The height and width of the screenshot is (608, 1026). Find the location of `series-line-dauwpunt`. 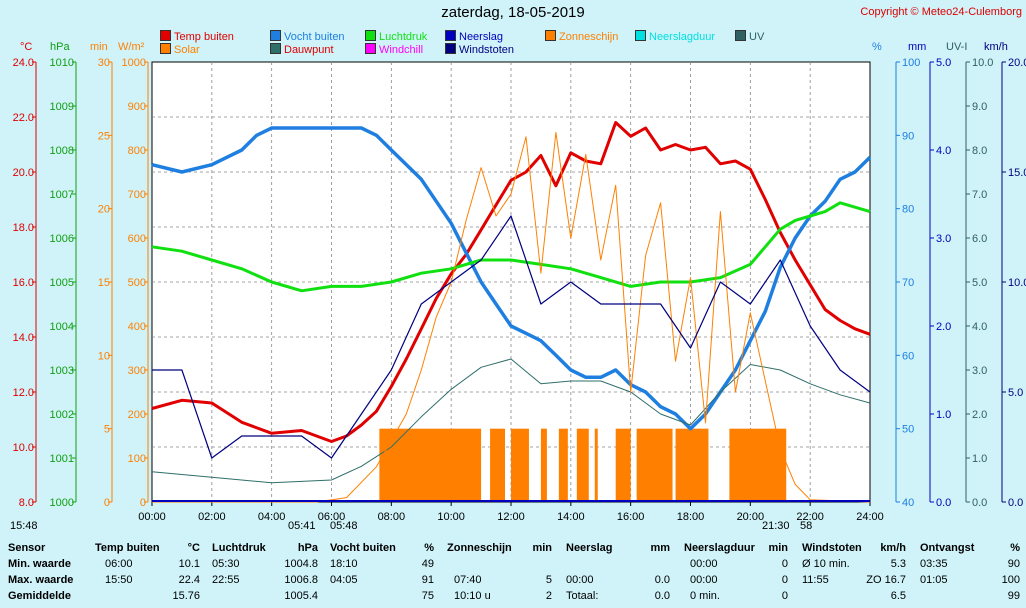

series-line-dauwpunt is located at coordinates (511, 421).